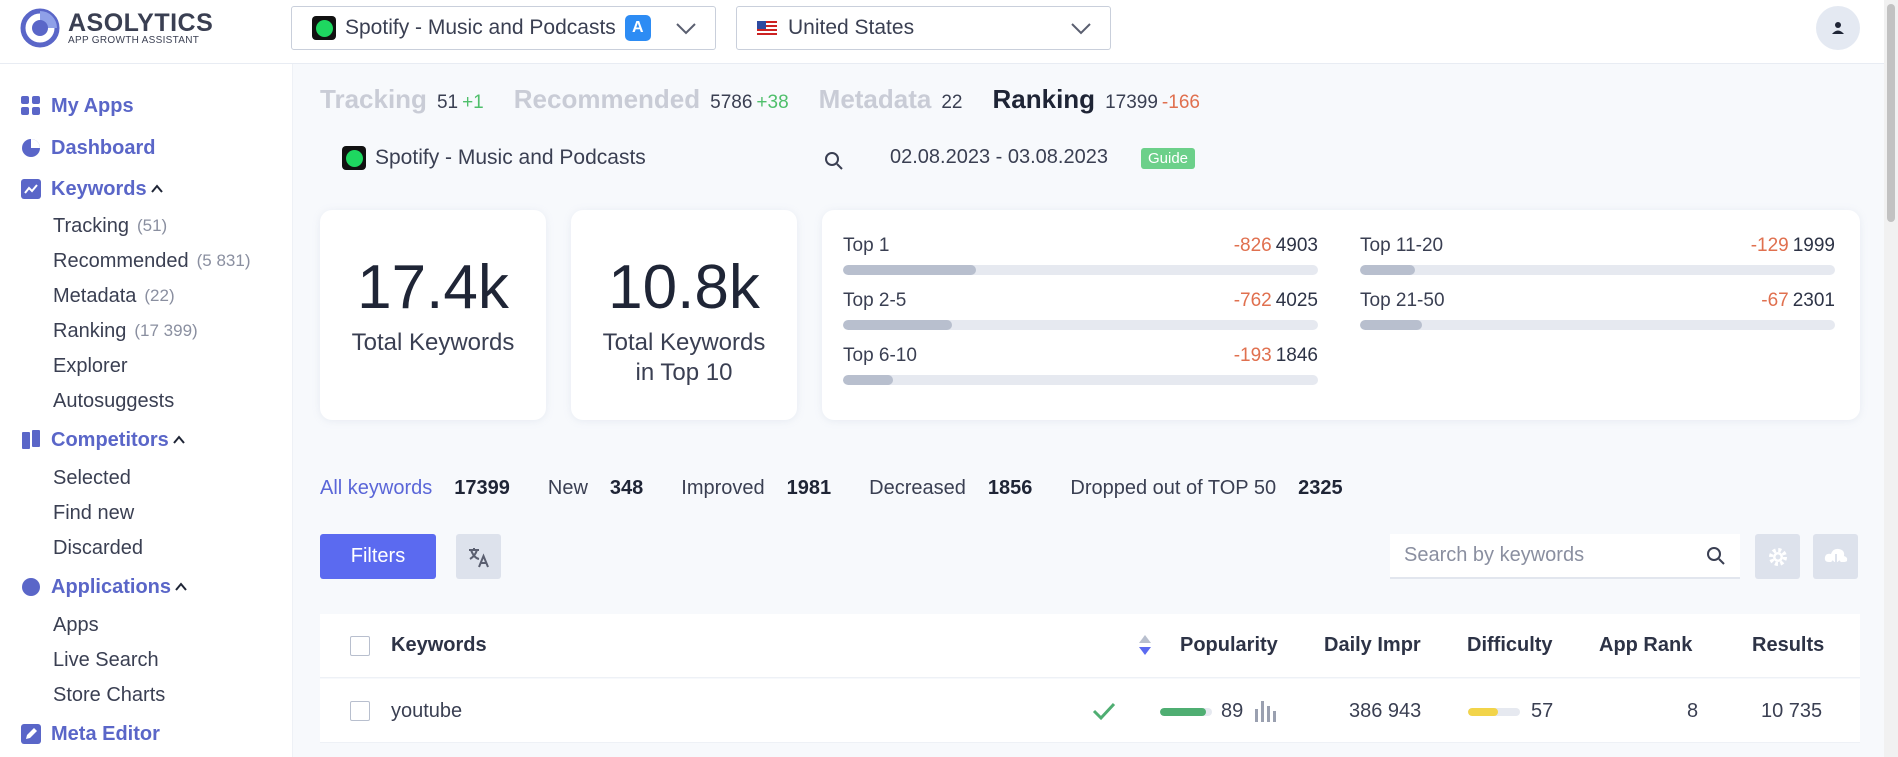  I want to click on sidebar-item-metadata: Metadata (22), so click(114, 296).